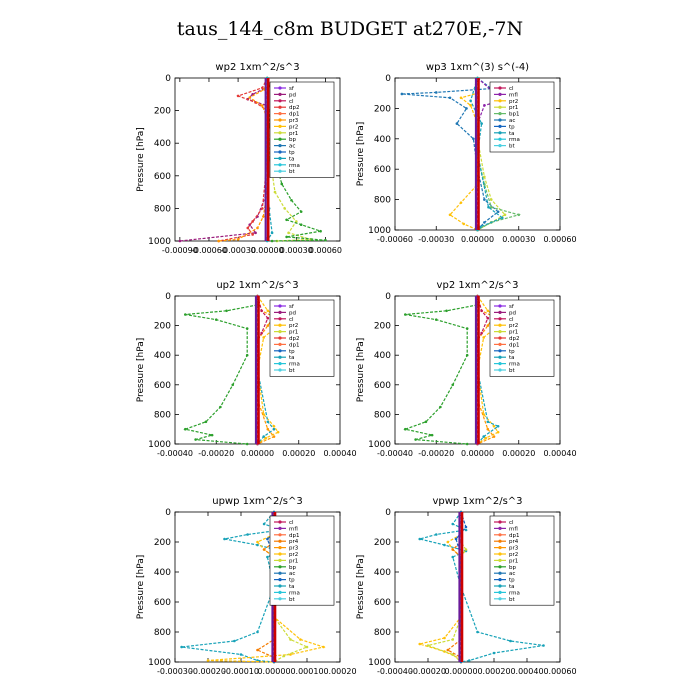 The width and height of the screenshot is (700, 700). I want to click on series-line-dp2, so click(243, 159).